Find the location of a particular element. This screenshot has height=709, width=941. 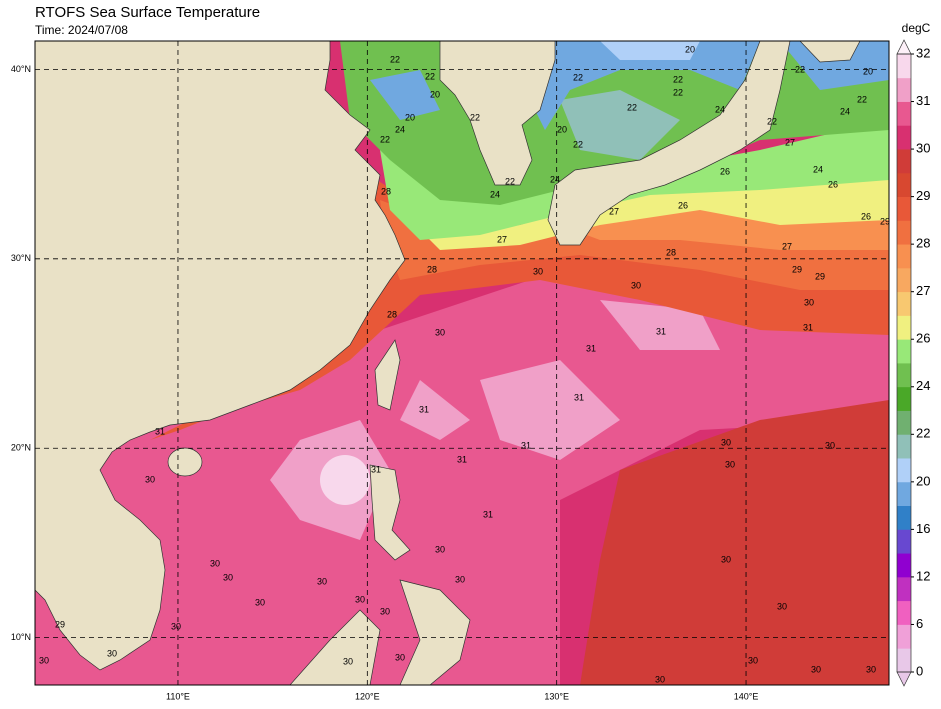

y-tick-label: 40°N is located at coordinates (21, 69).